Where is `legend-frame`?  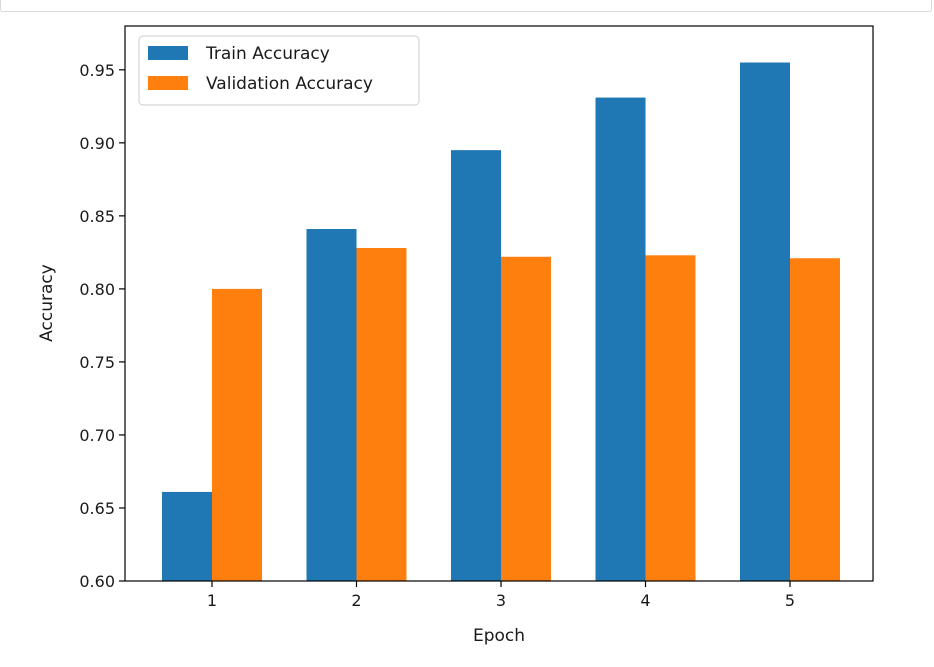
legend-frame is located at coordinates (279, 70).